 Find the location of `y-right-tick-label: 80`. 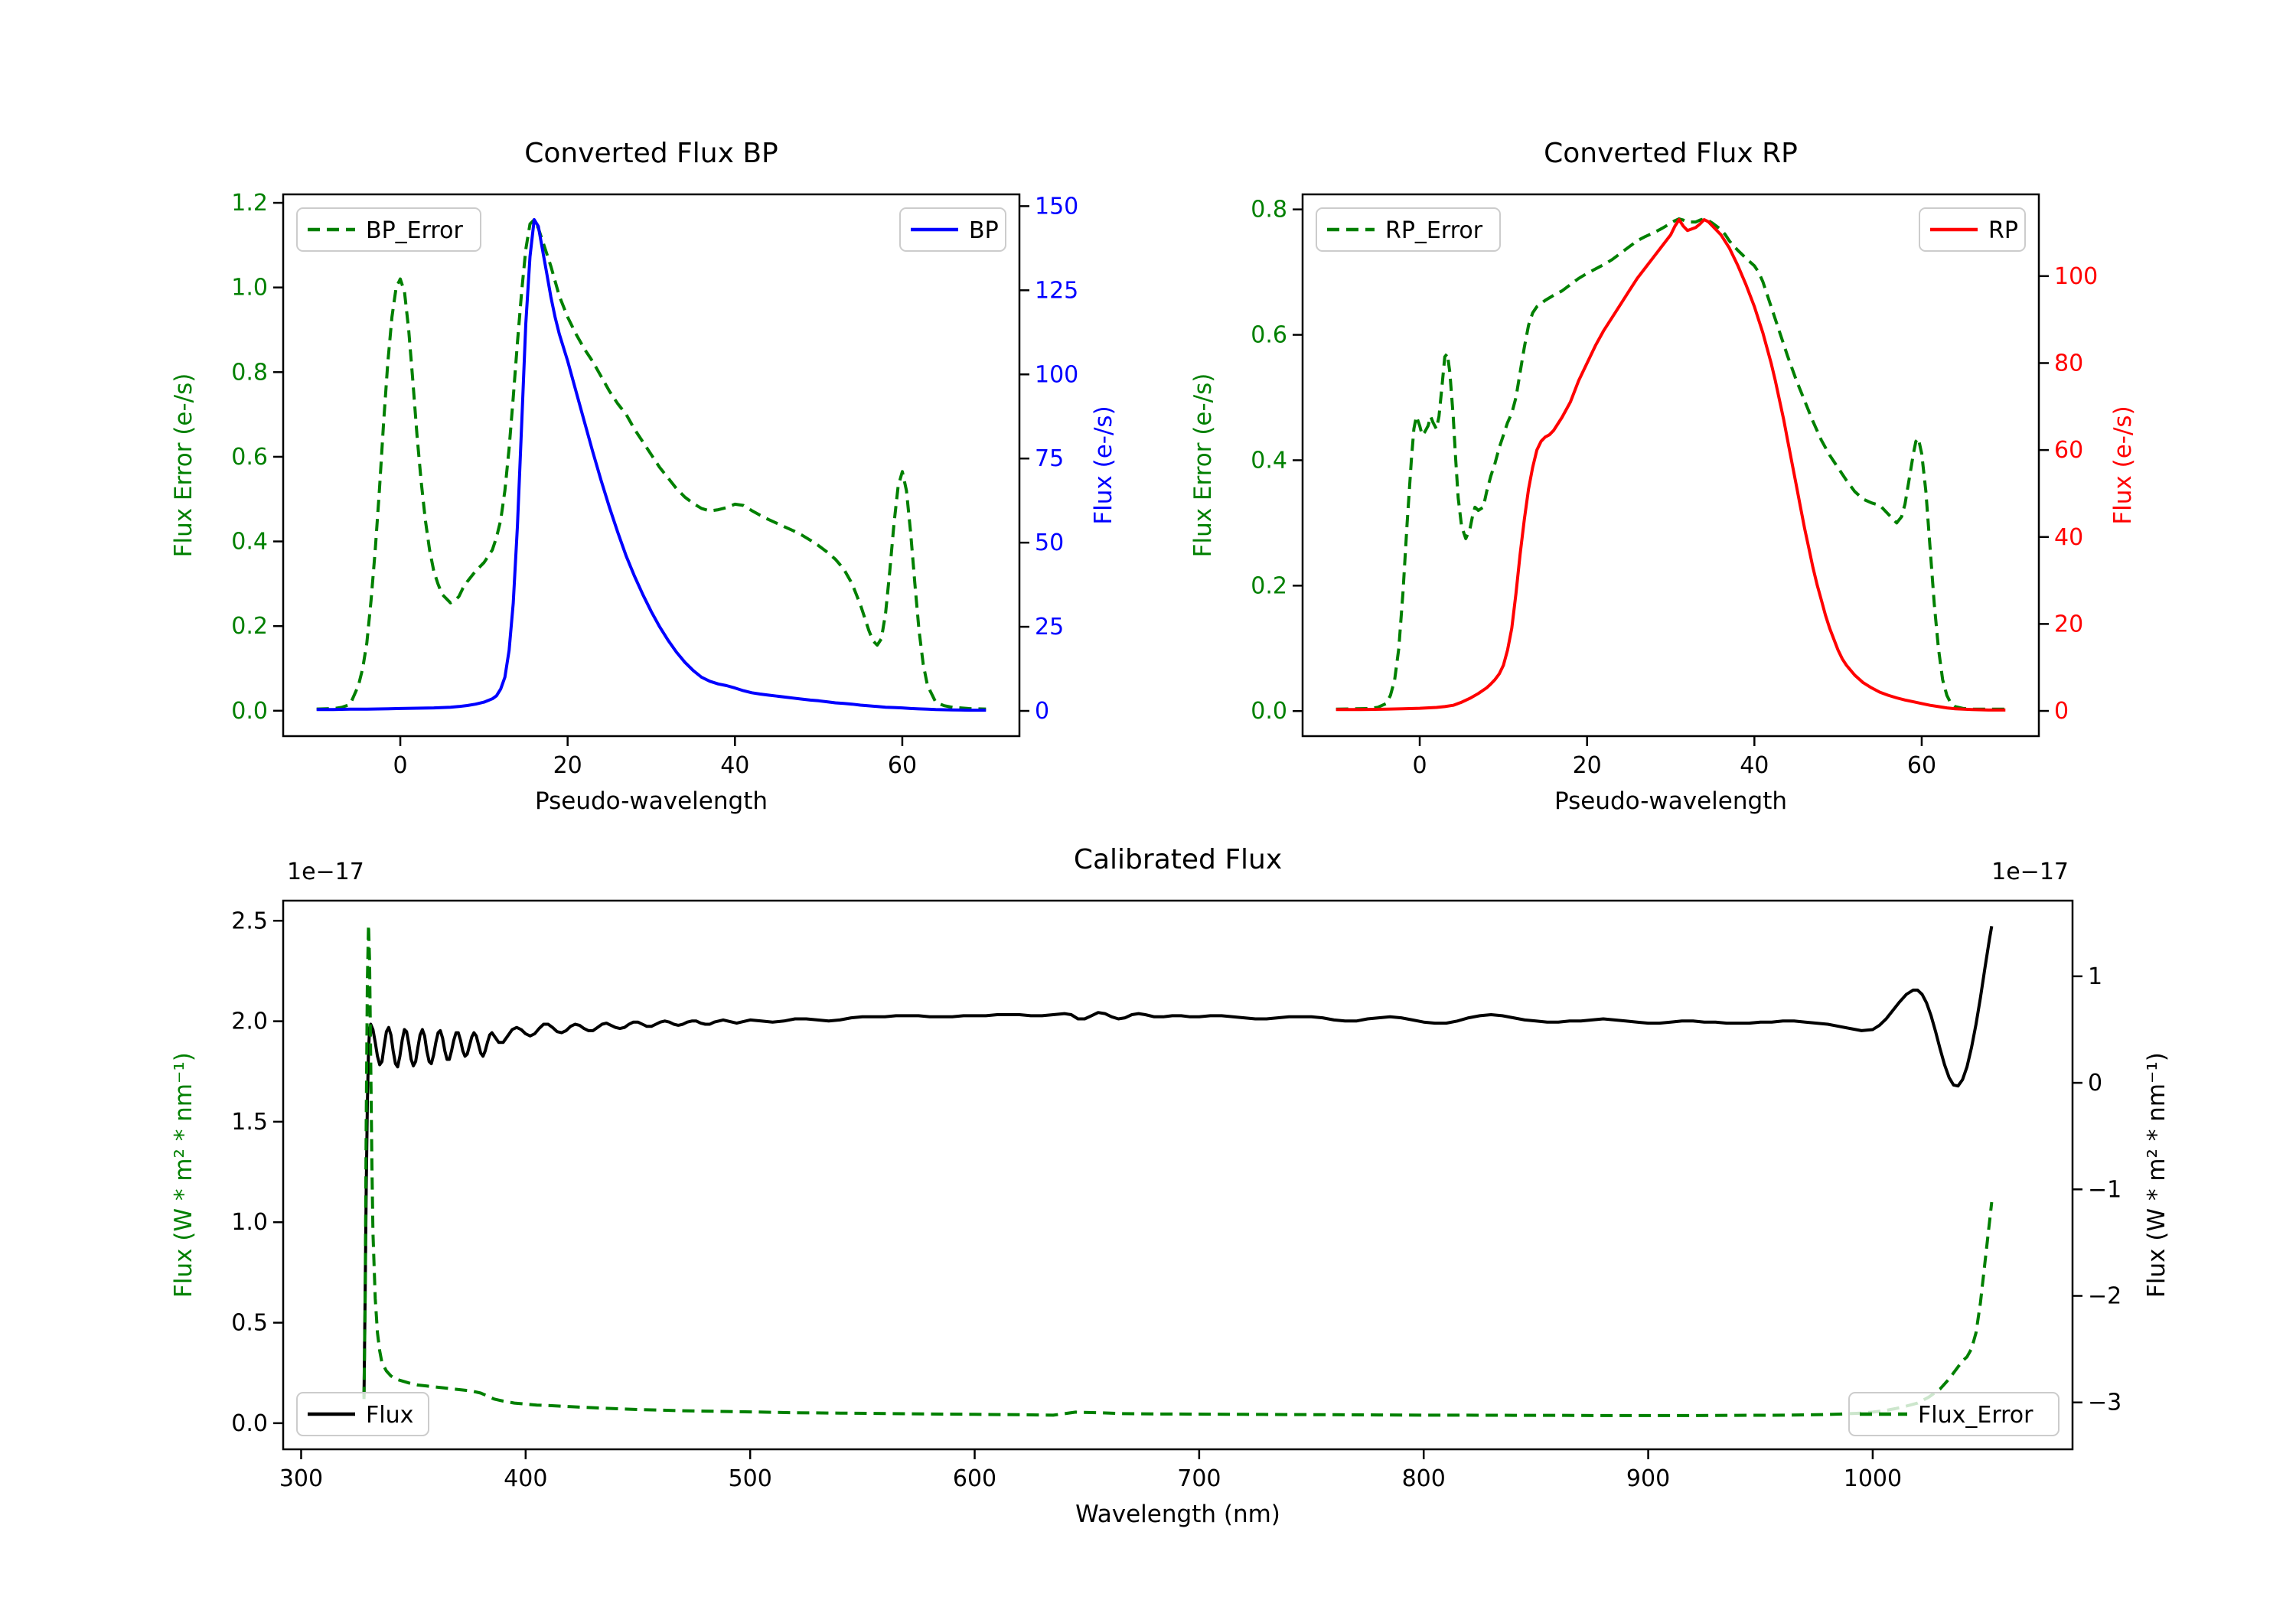

y-right-tick-label: 80 is located at coordinates (2068, 363).